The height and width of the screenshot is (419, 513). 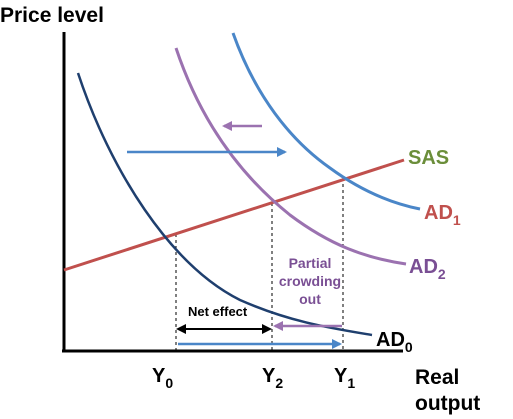 I want to click on y0-tick-sub: 0, so click(x=169, y=383).